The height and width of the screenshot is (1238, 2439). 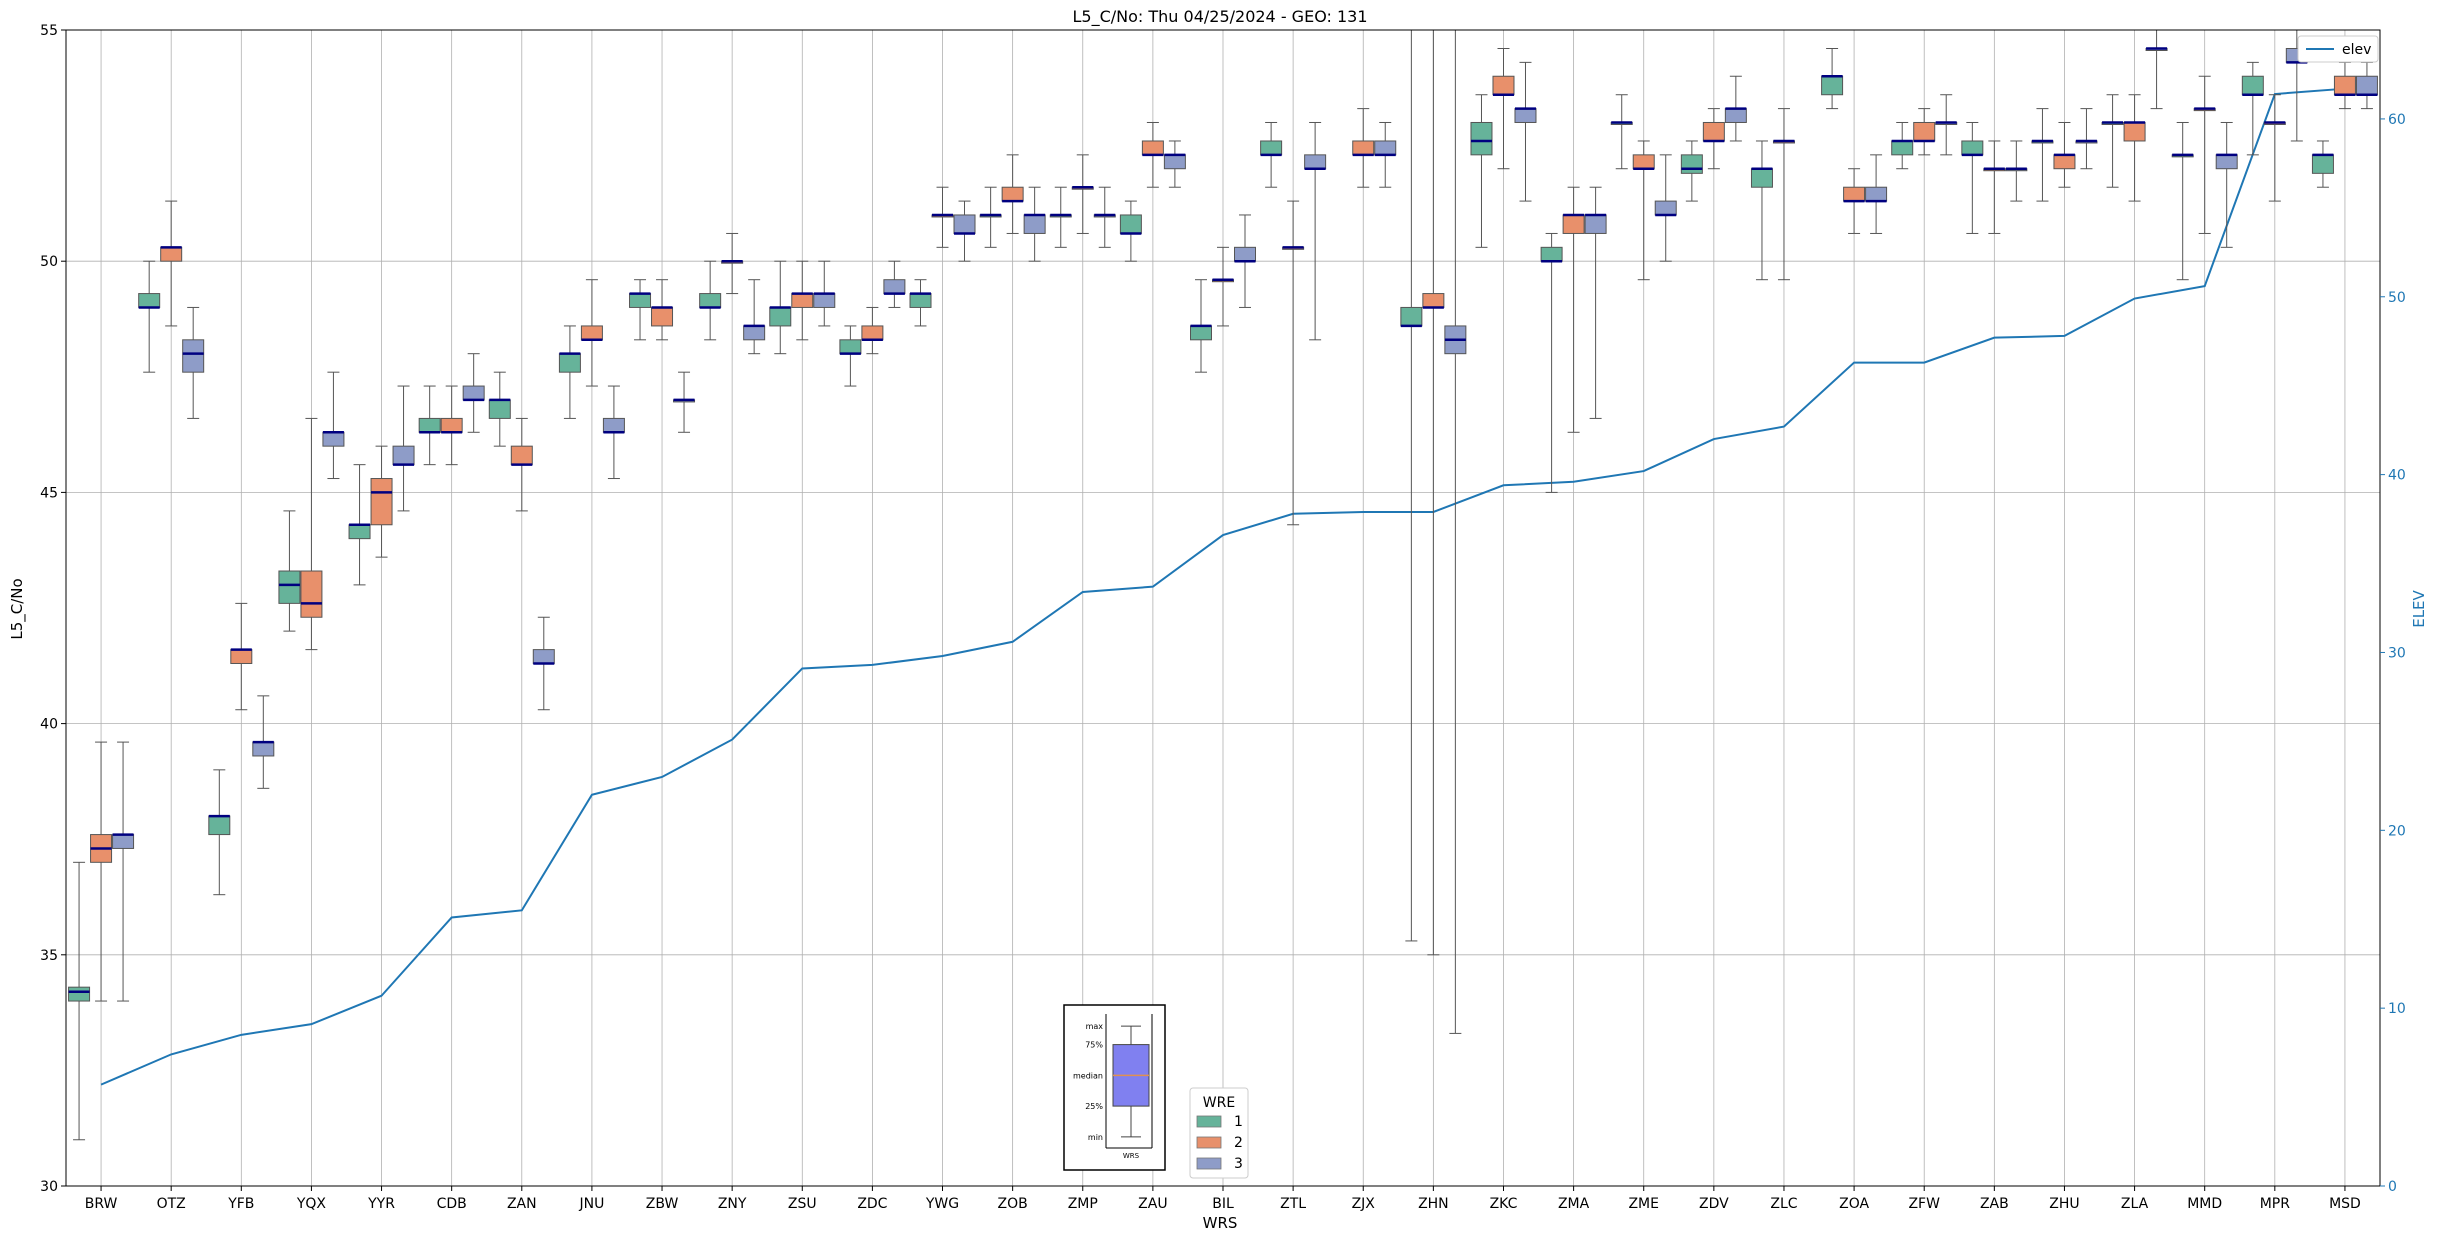 I want to click on y-tick-label: 40, so click(x=49, y=725).